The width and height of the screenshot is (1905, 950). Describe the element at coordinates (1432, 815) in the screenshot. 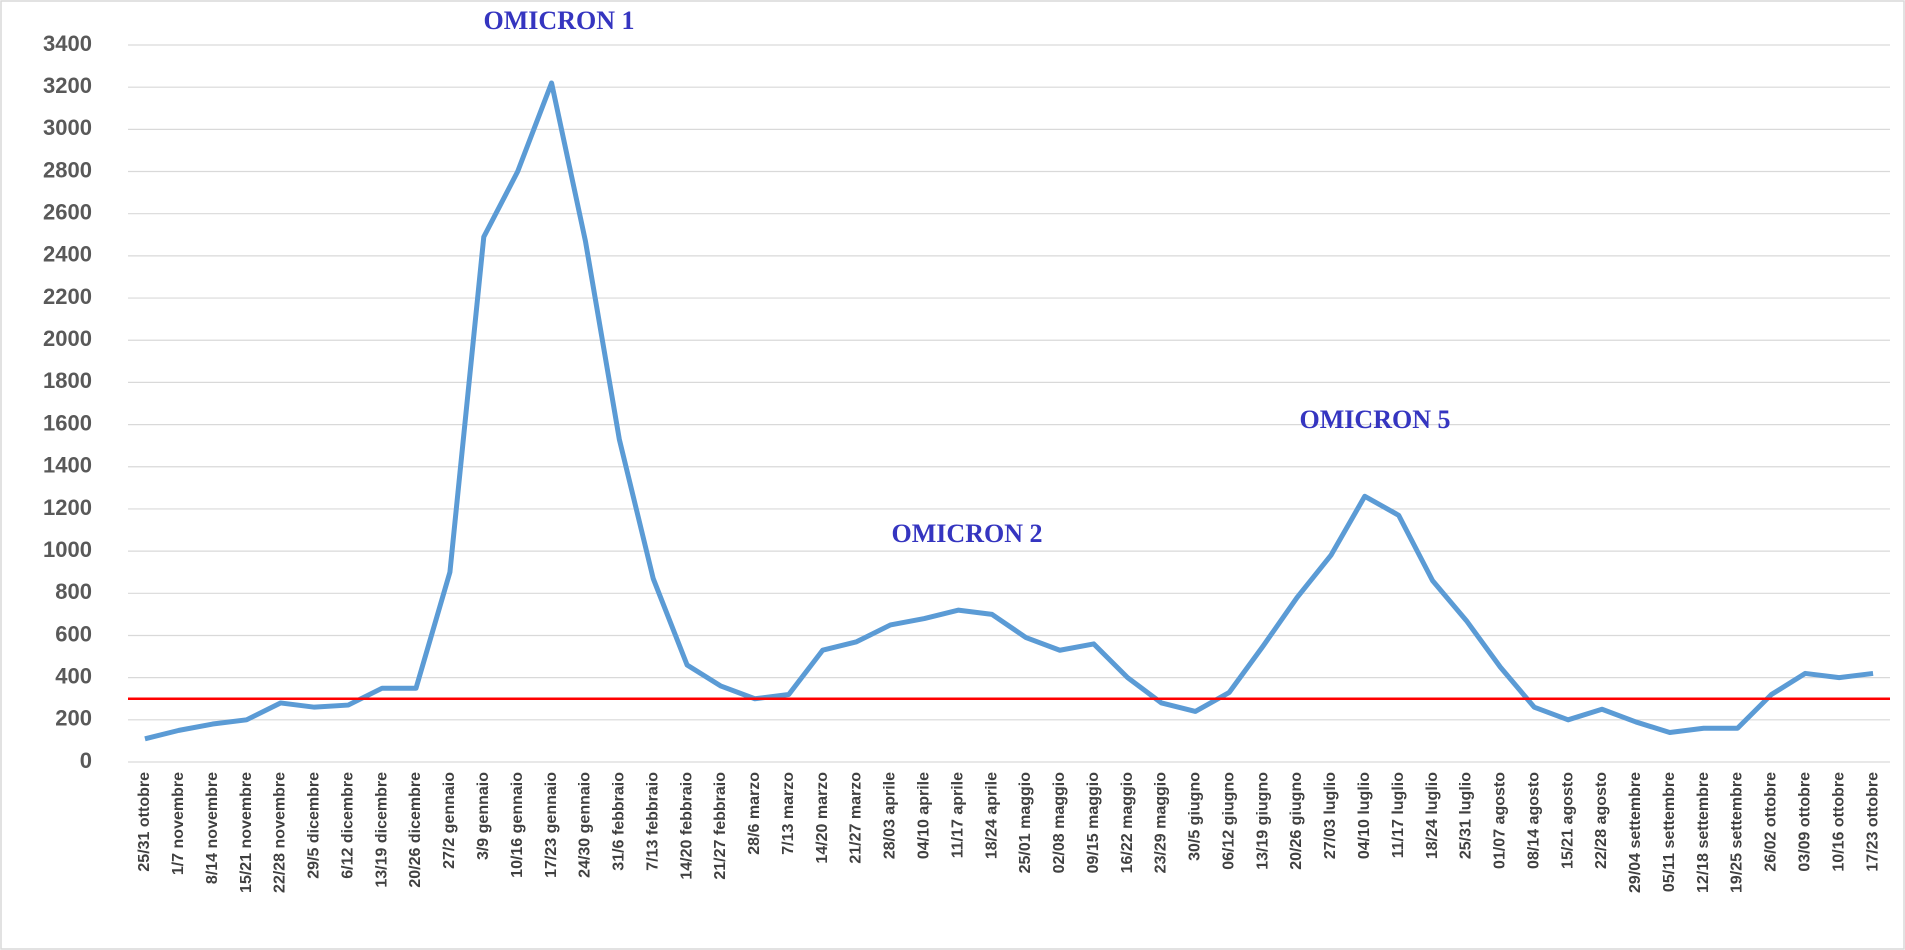

I see `x-tick-label: 18/24 luglio` at that location.